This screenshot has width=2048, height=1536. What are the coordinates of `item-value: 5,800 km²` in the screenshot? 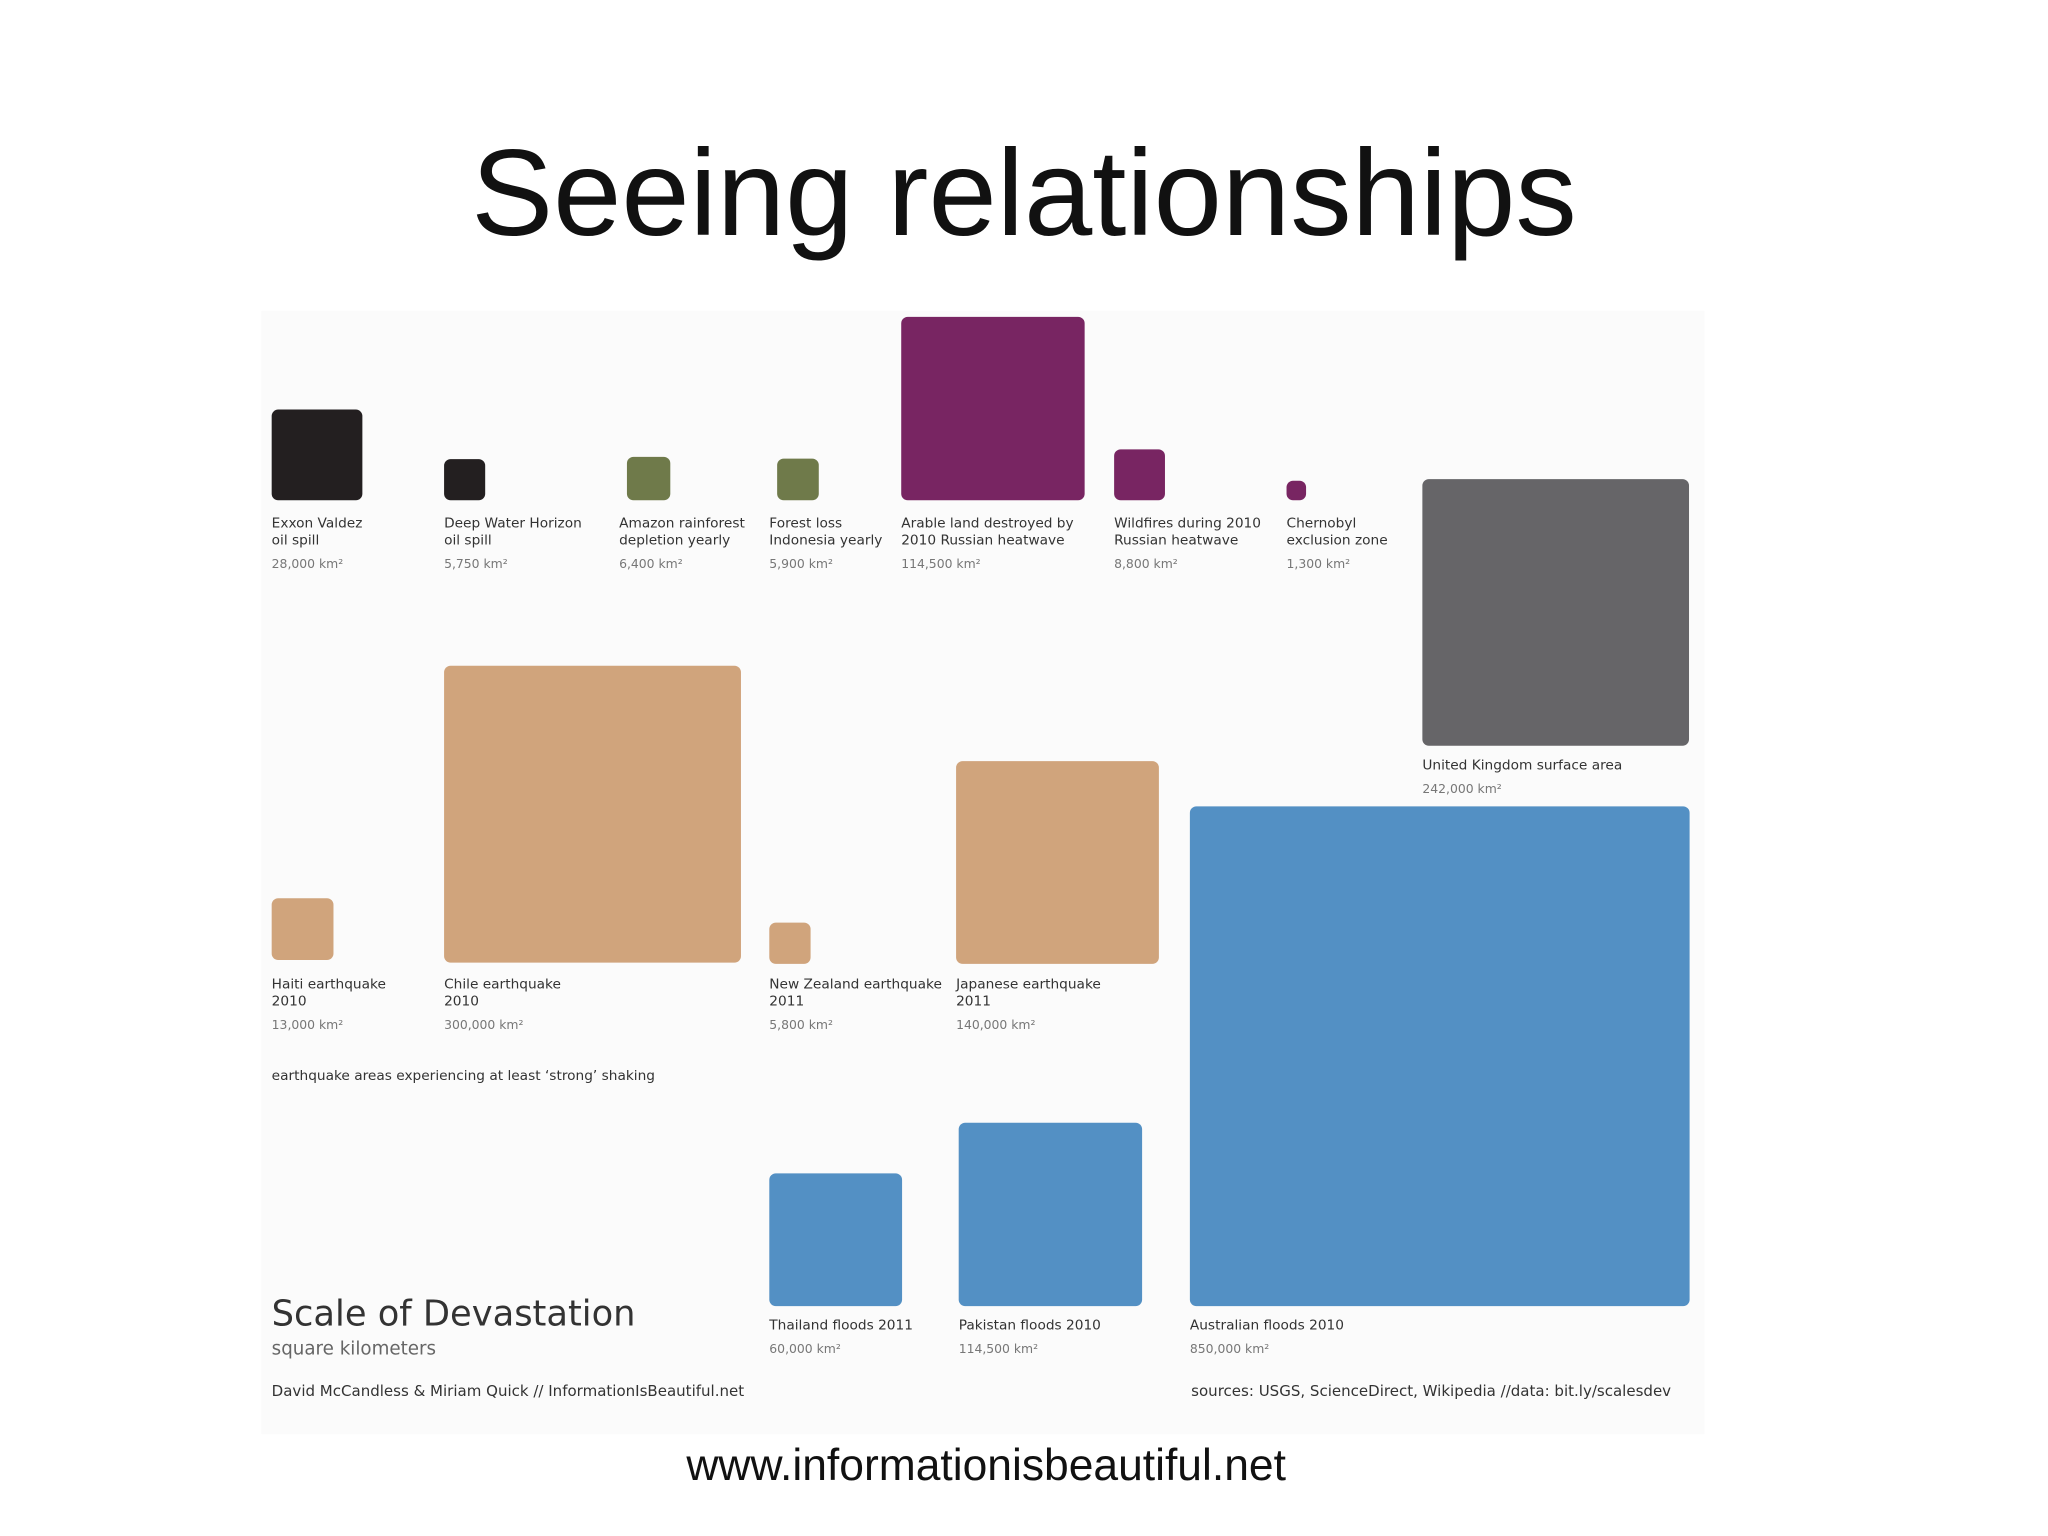 It's located at (801, 1024).